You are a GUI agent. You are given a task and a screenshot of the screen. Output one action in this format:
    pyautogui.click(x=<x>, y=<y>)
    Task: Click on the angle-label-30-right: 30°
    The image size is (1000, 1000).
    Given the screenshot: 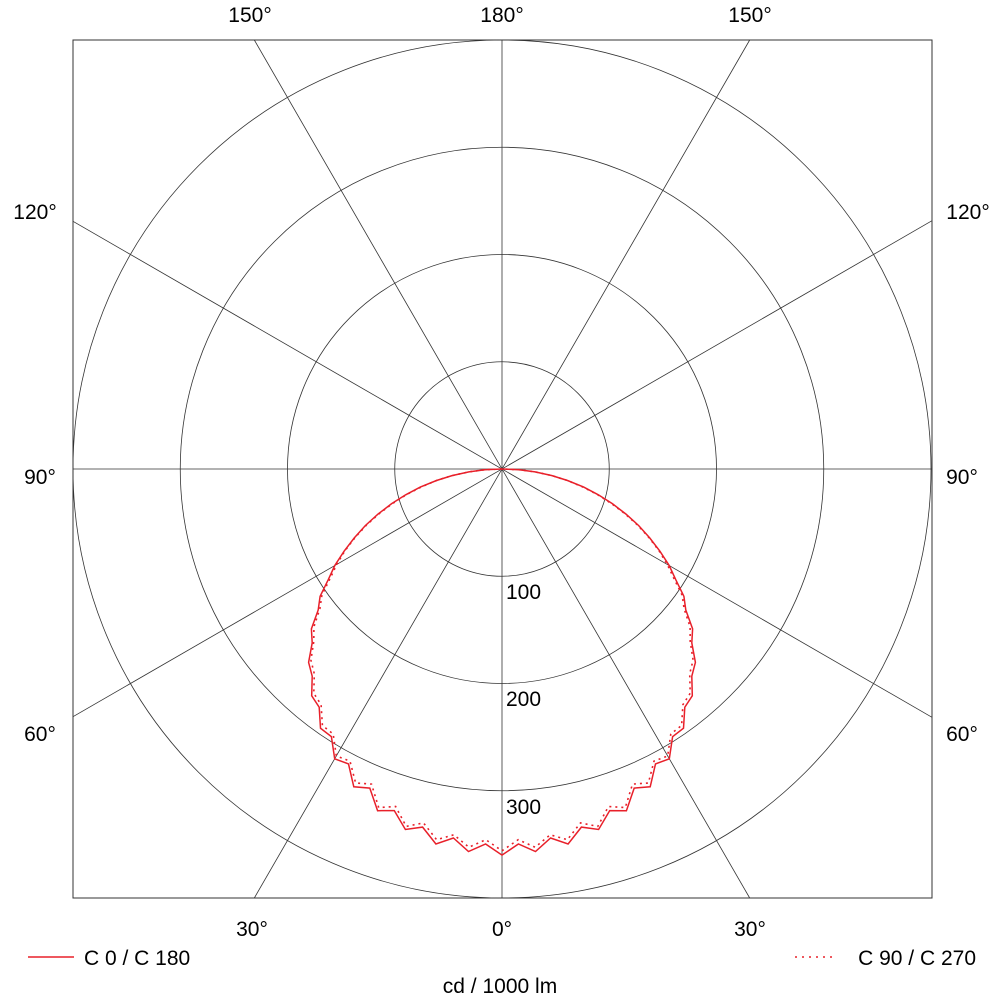 What is the action you would take?
    pyautogui.click(x=750, y=929)
    